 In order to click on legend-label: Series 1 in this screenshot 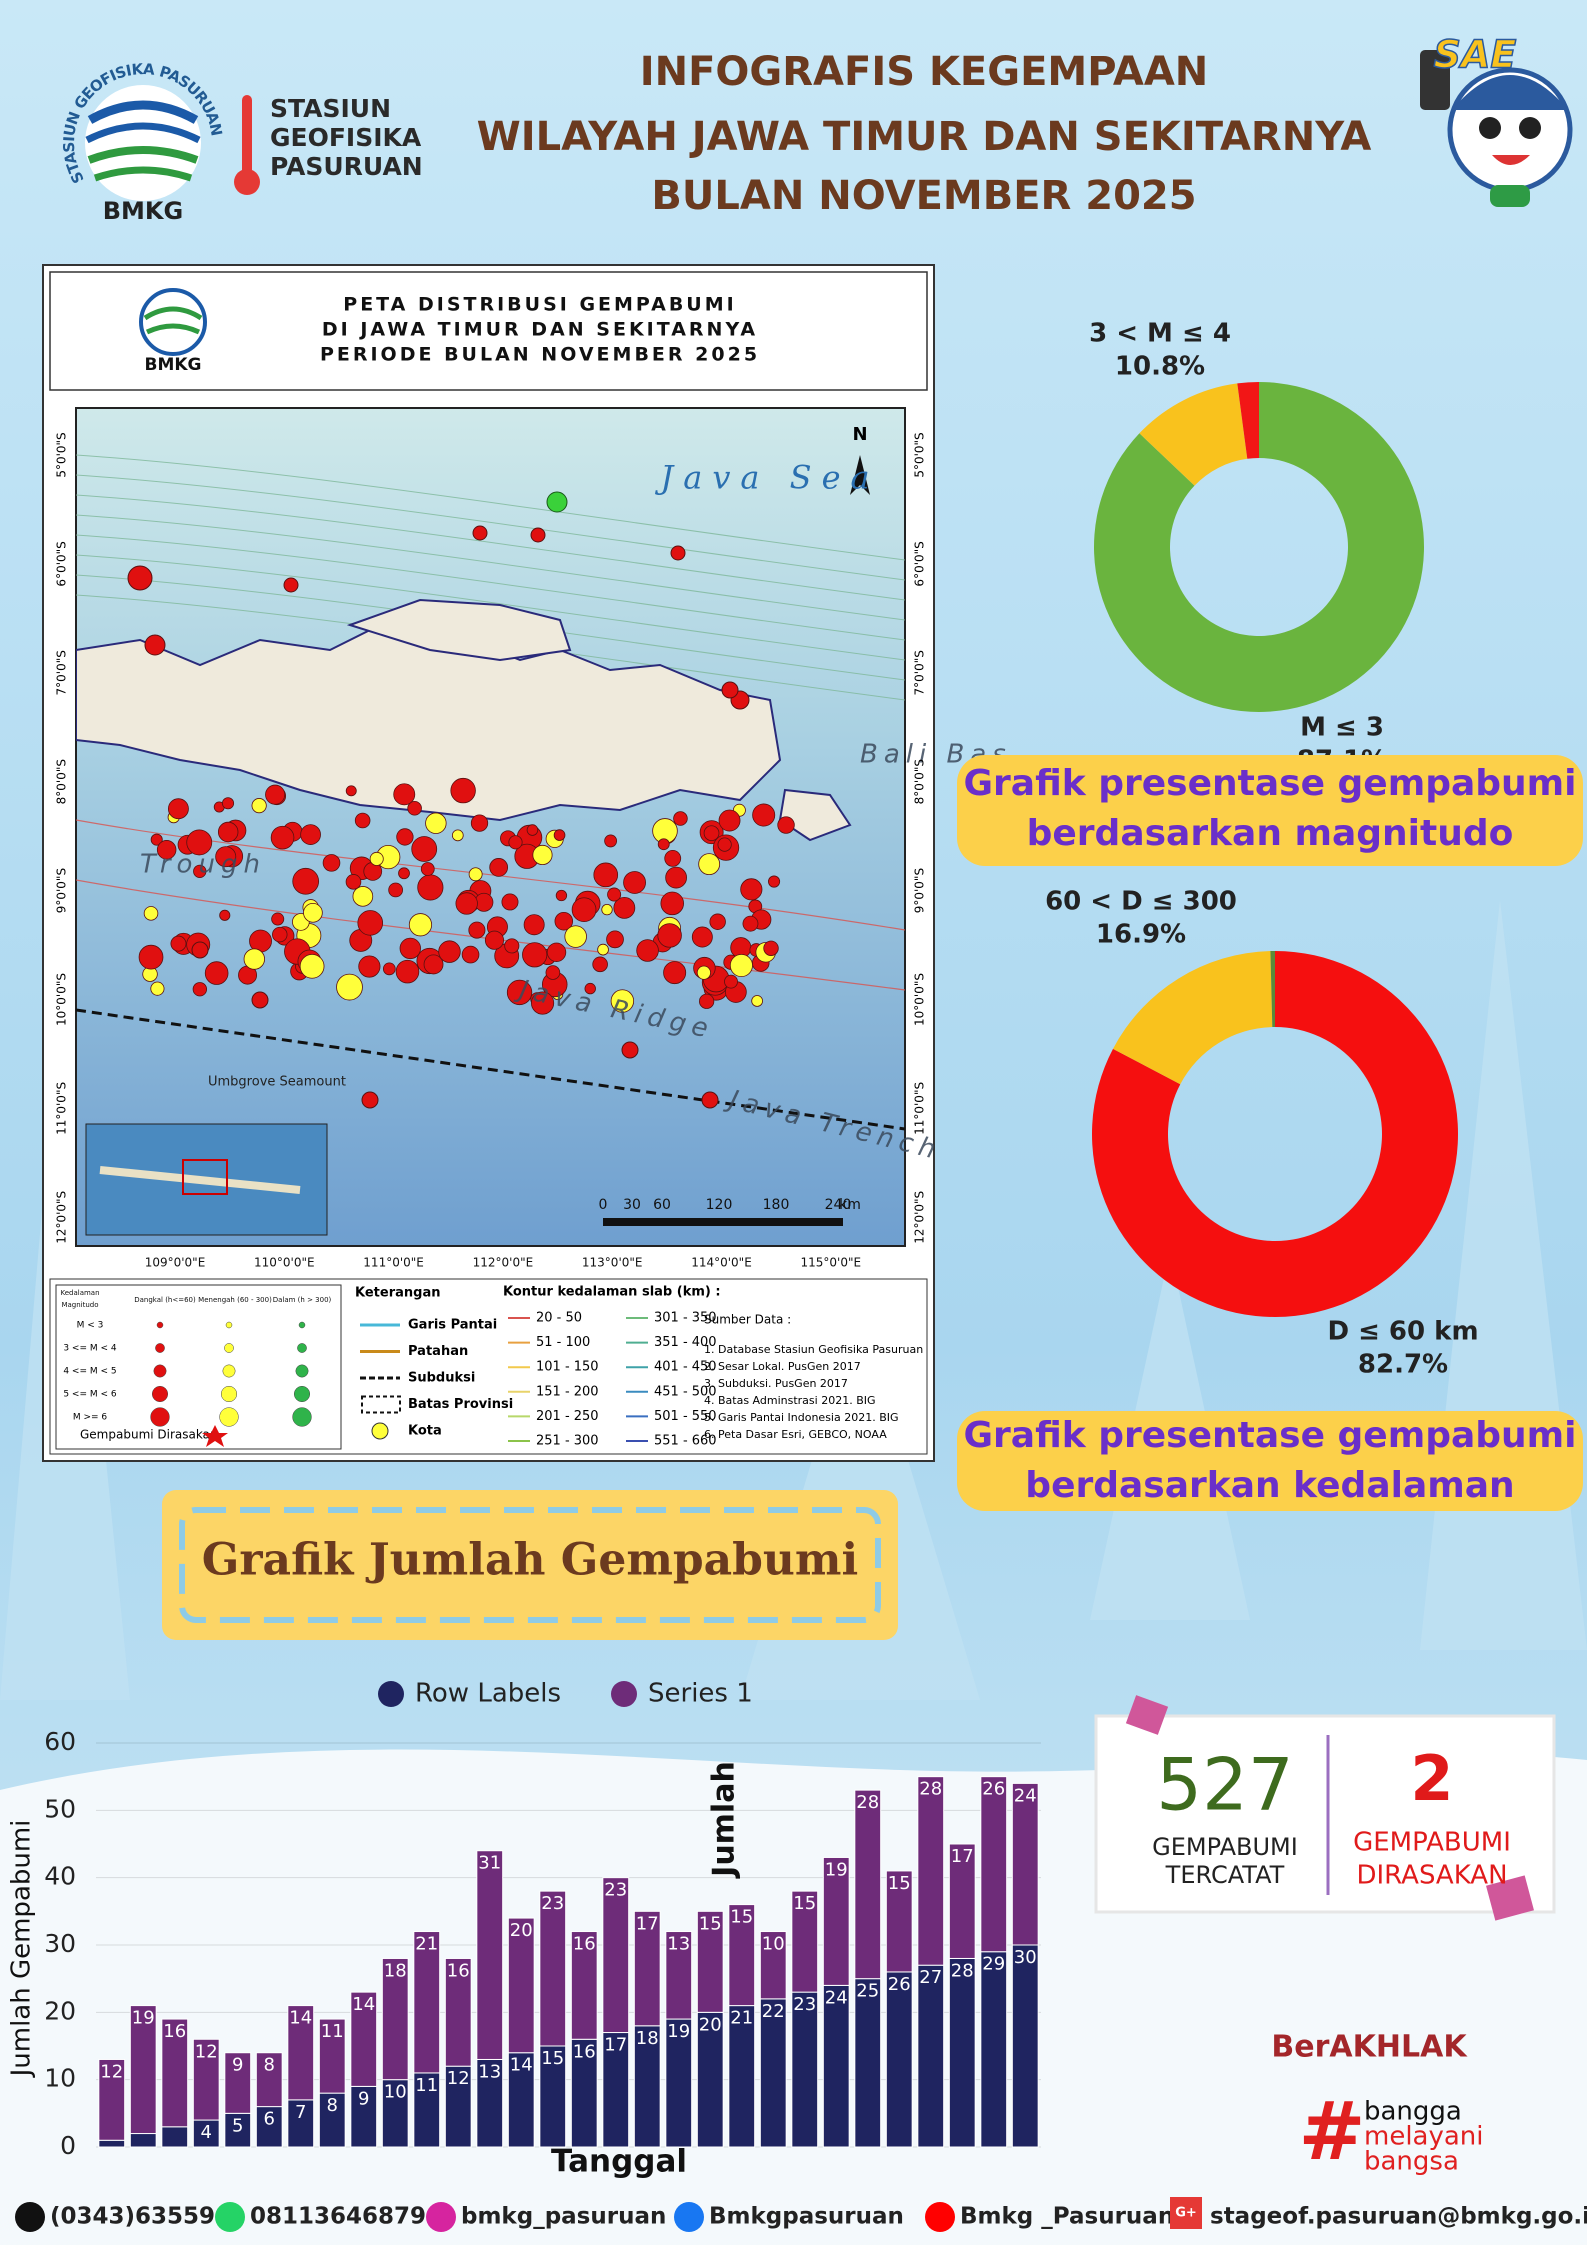, I will do `click(700, 1694)`.